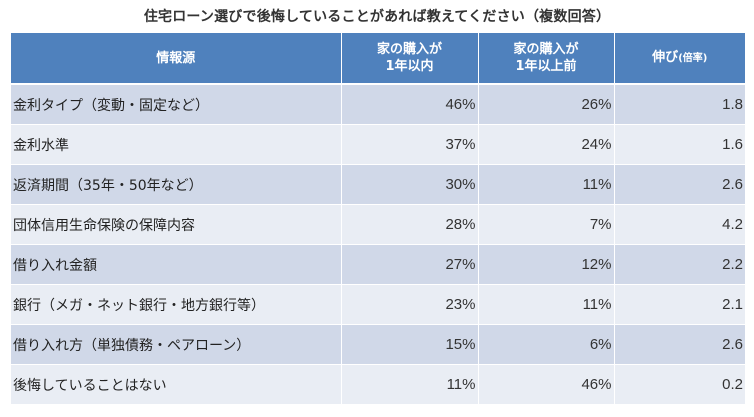 The height and width of the screenshot is (417, 754). I want to click on row-label: 返済期間（35年・50年など）, so click(176, 184).